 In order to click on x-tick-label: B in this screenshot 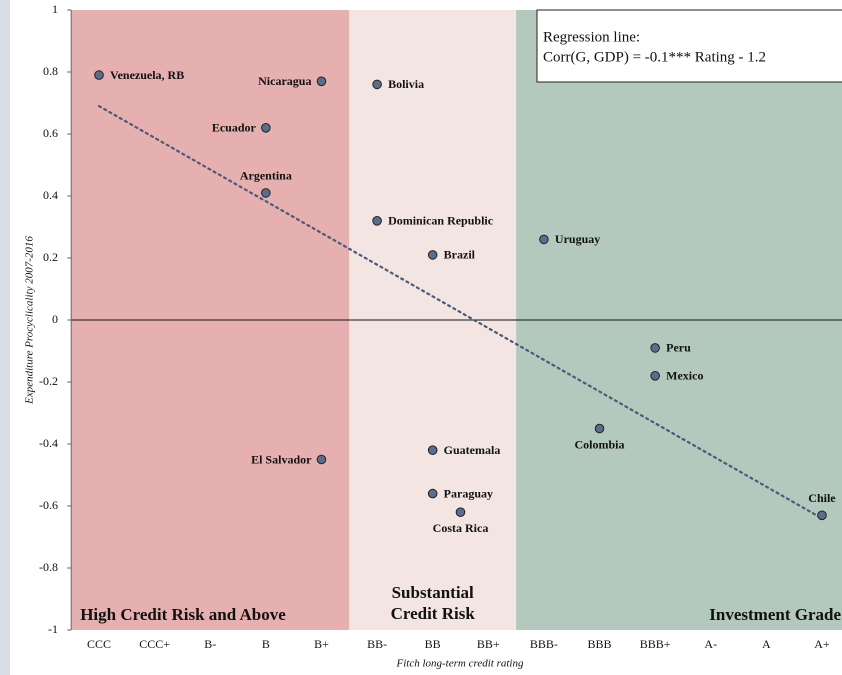, I will do `click(266, 644)`.